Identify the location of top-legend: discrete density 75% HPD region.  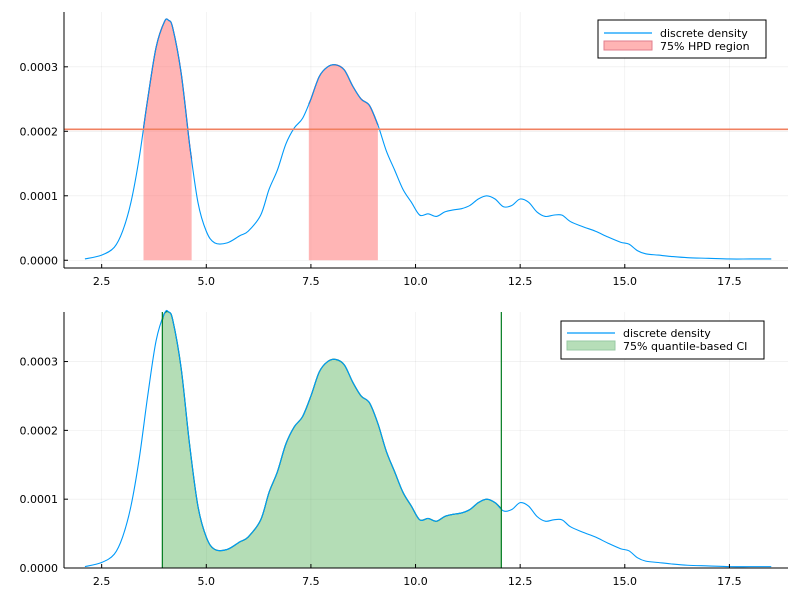
(682, 39).